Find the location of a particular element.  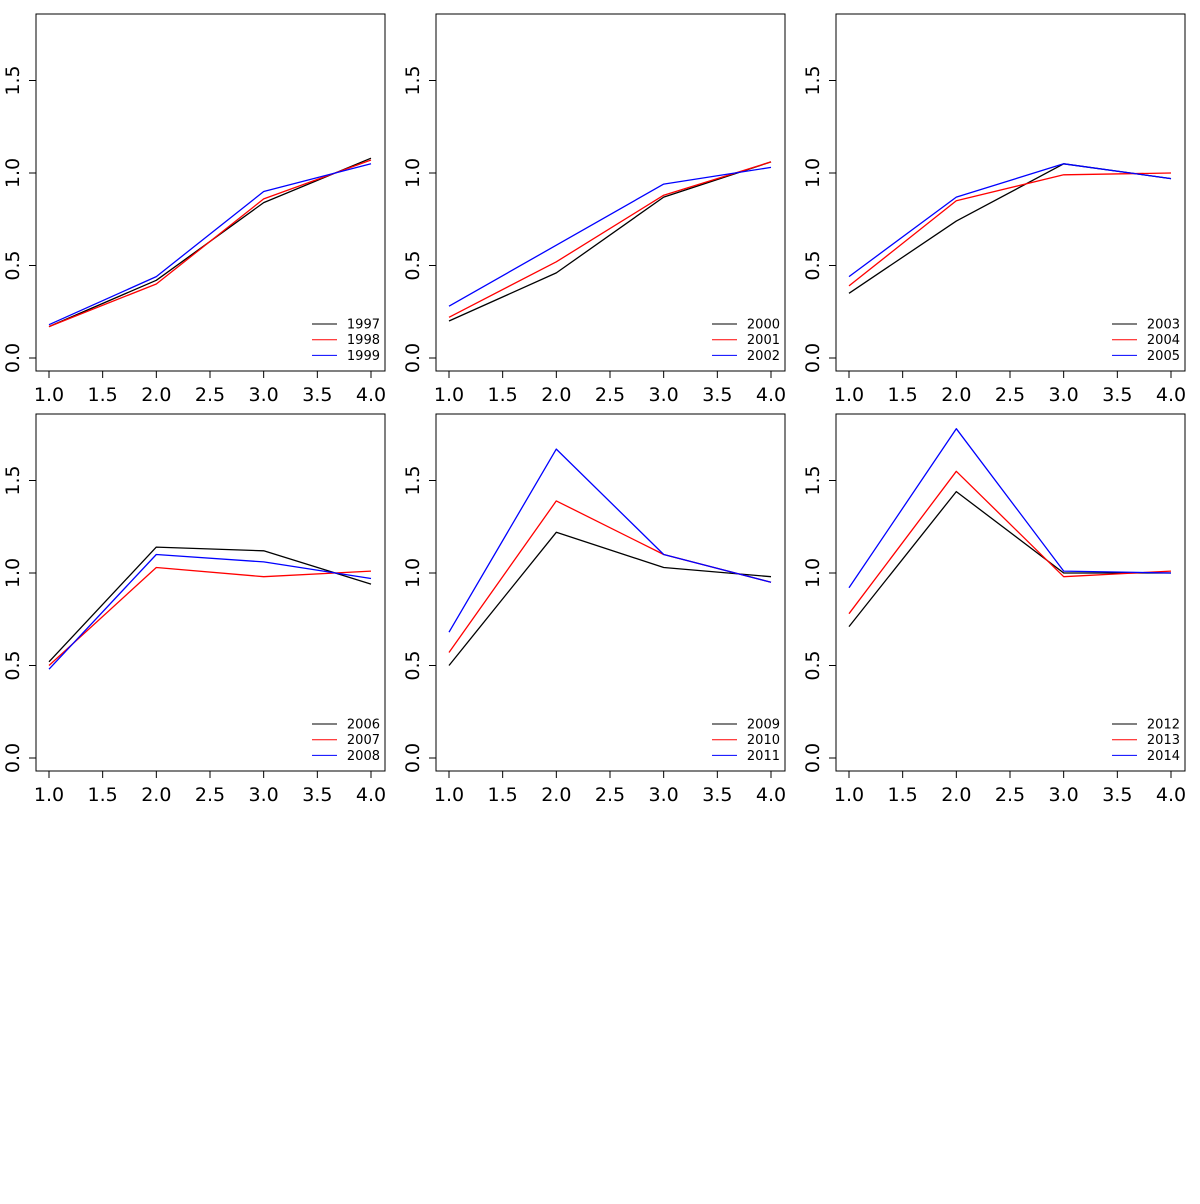

legend-label: 2002 is located at coordinates (763, 356).